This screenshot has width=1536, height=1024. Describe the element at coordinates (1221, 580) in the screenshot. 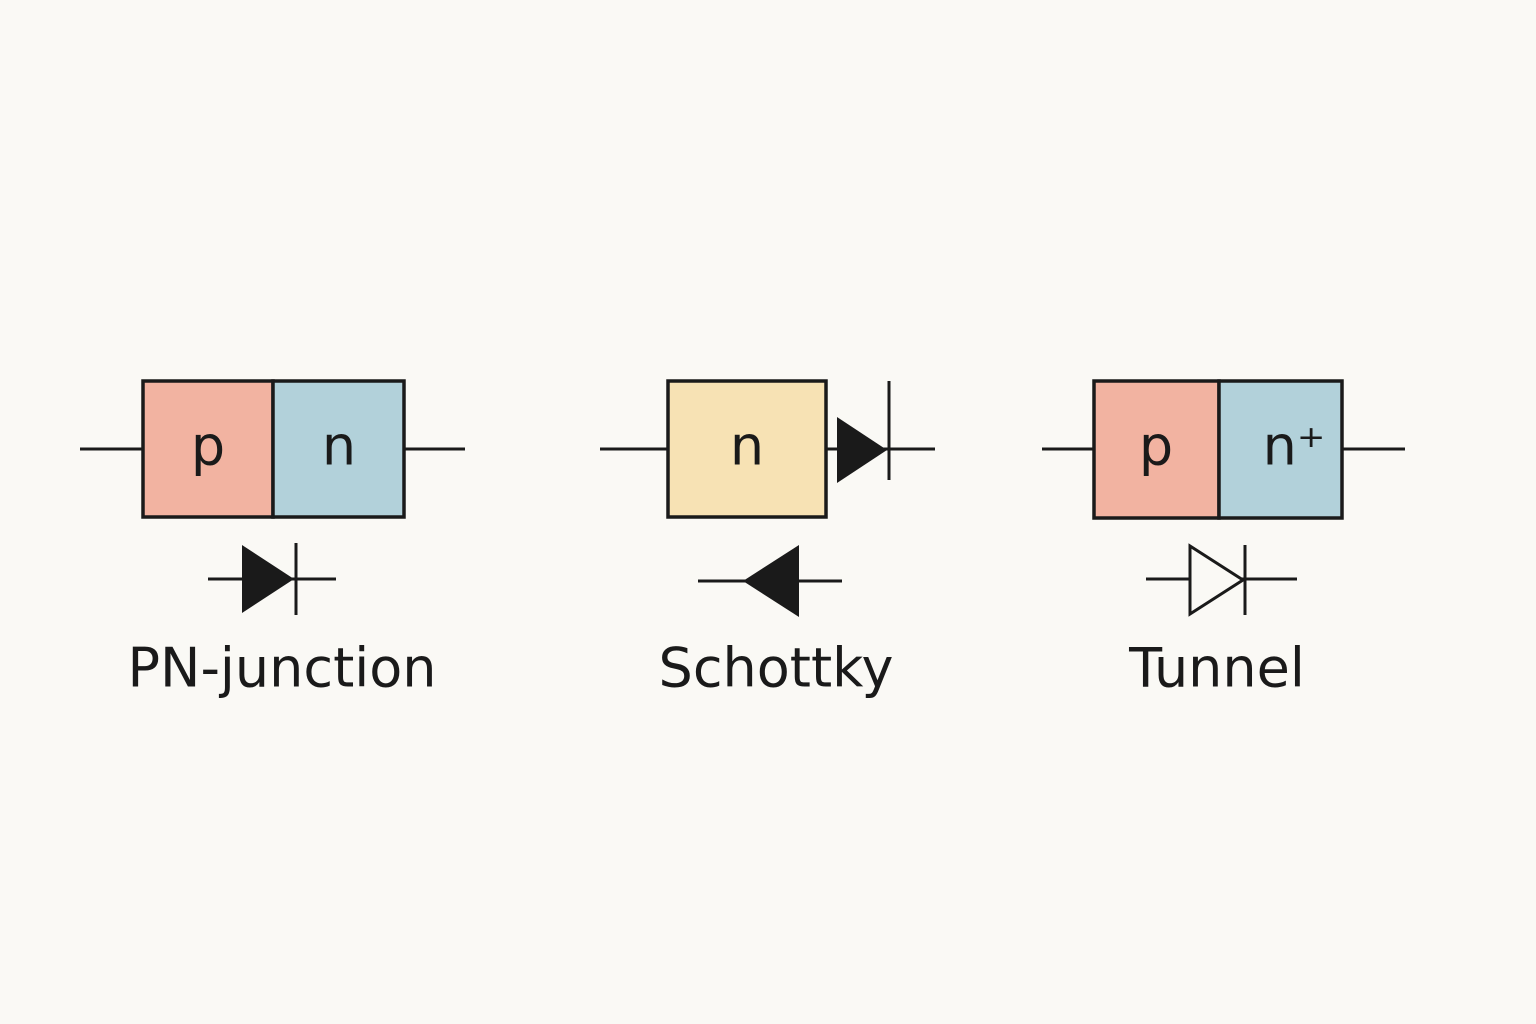

I see `diode-outline-icon` at that location.